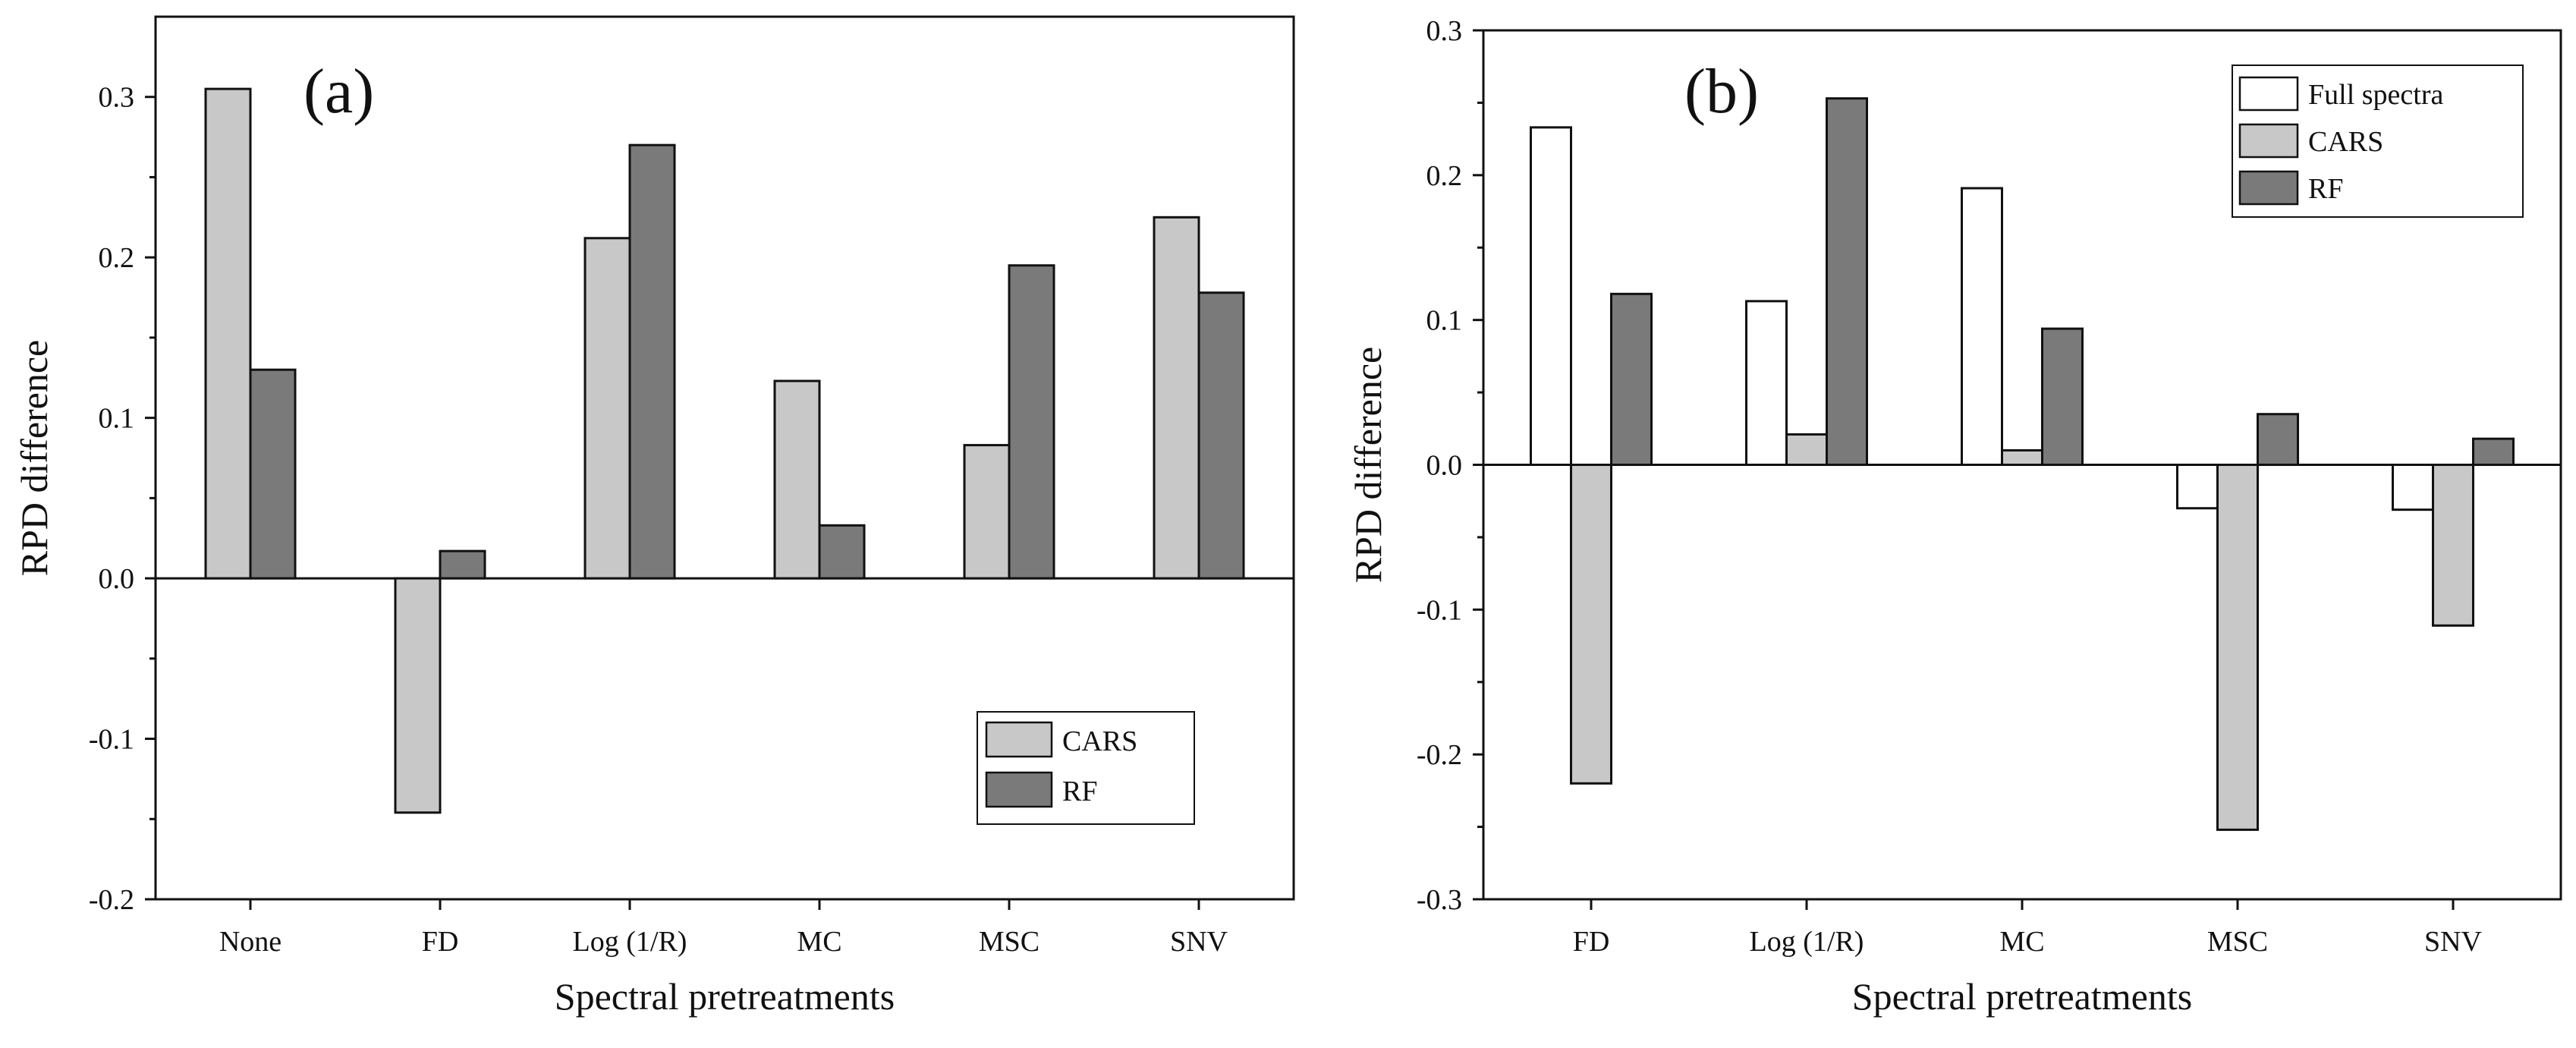 The width and height of the screenshot is (2576, 1048). Describe the element at coordinates (273, 474) in the screenshot. I see `bar-rf-none` at that location.